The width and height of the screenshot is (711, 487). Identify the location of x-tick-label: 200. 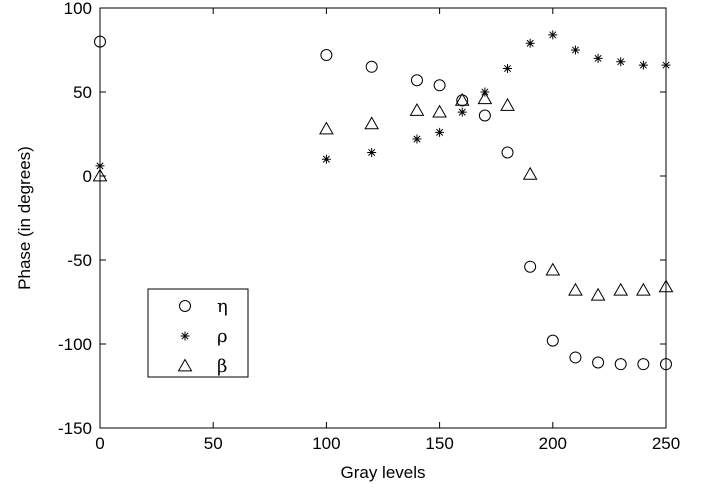
(553, 443).